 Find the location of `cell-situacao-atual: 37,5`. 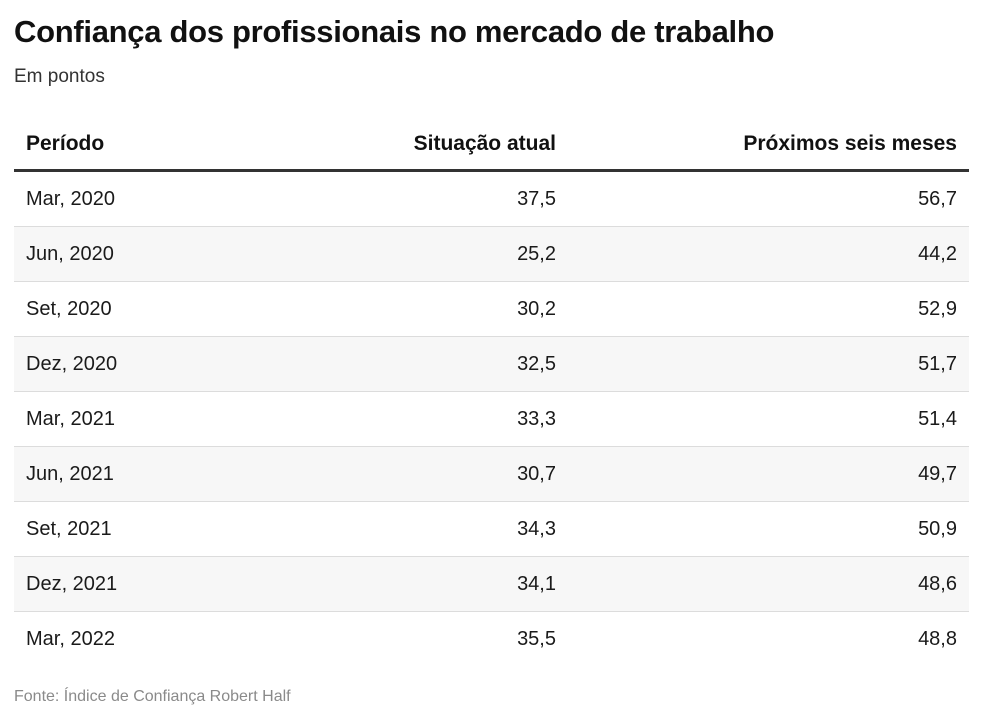

cell-situacao-atual: 37,5 is located at coordinates (536, 198).